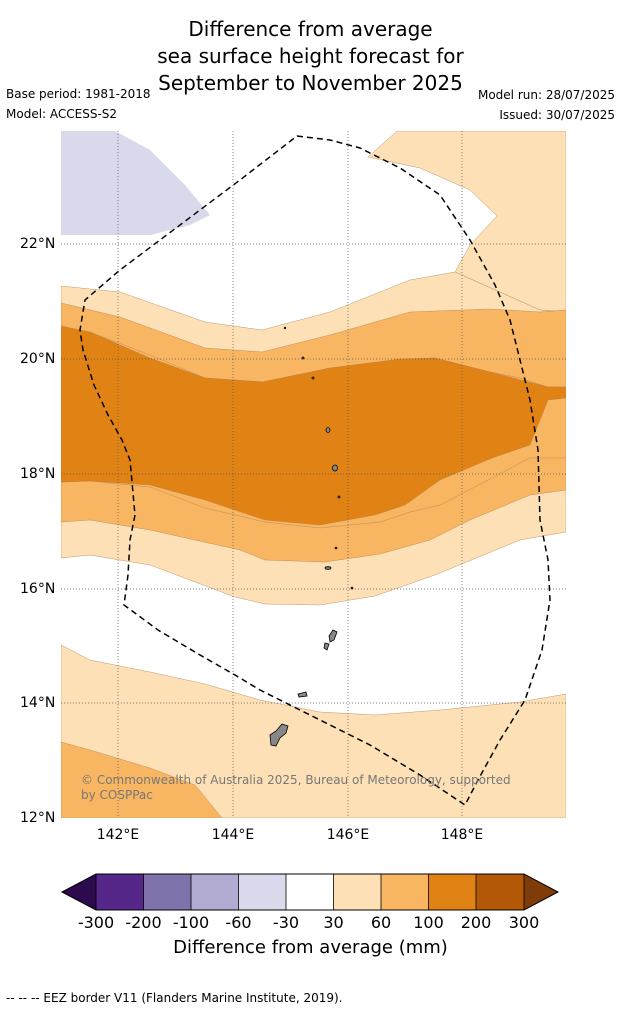  Describe the element at coordinates (333, 922) in the screenshot. I see `colorbar-tick-p30: 30` at that location.